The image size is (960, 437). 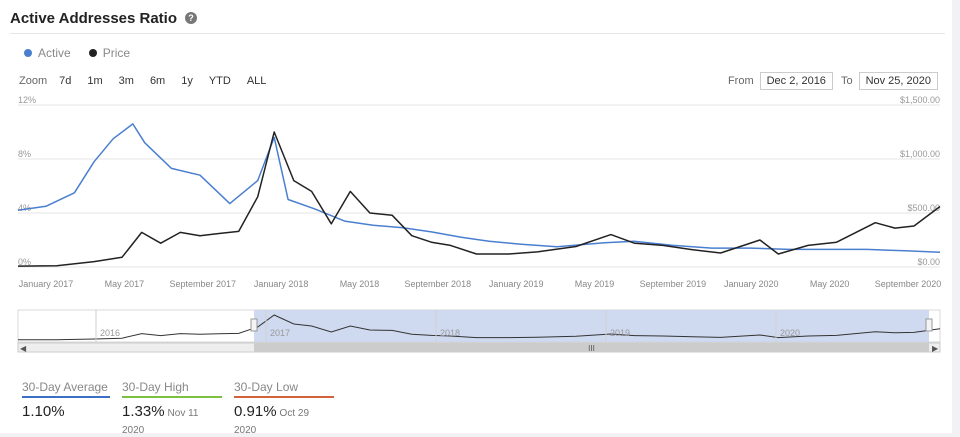 I want to click on legend-label: Active, so click(x=54, y=53).